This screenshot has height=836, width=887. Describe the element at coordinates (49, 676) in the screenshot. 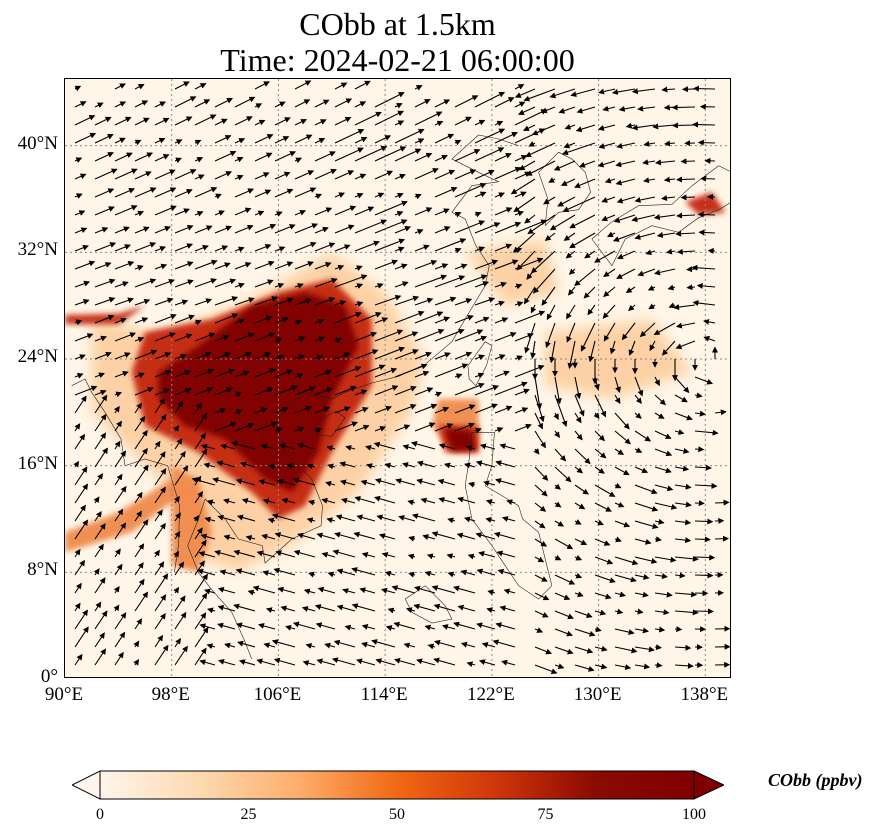

I see `latitude-tick-label: 0°` at that location.